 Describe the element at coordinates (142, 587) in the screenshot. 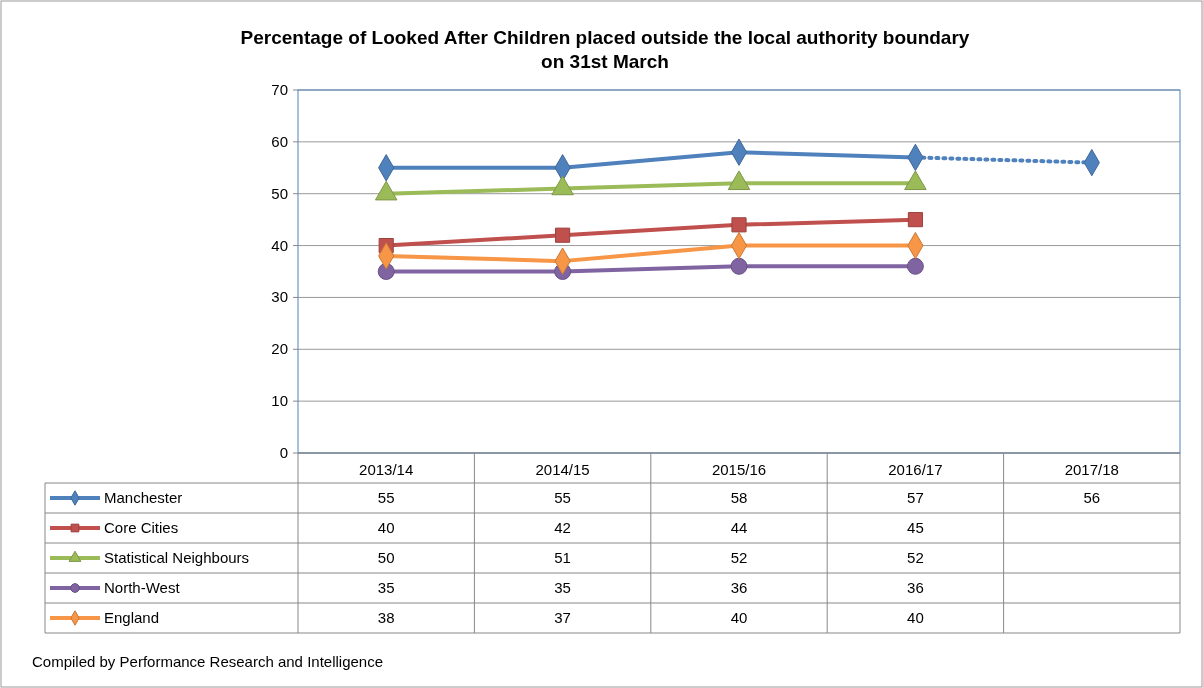

I see `legend-label: North-West` at that location.